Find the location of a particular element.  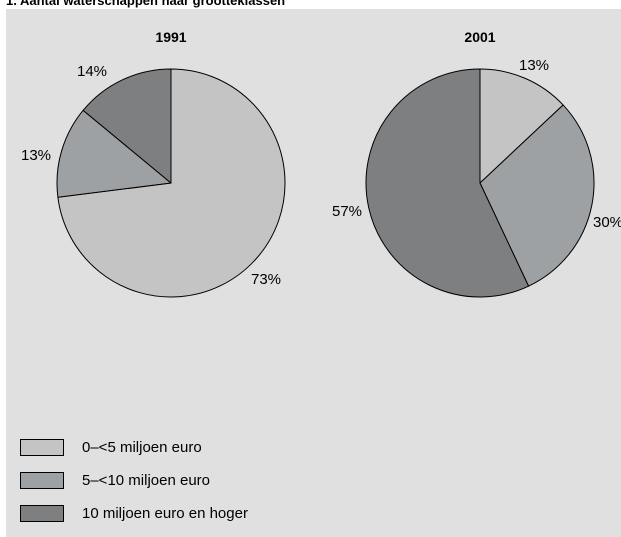

legend-item-10-plus: 10 miljoen euro en hoger is located at coordinates (180, 514).